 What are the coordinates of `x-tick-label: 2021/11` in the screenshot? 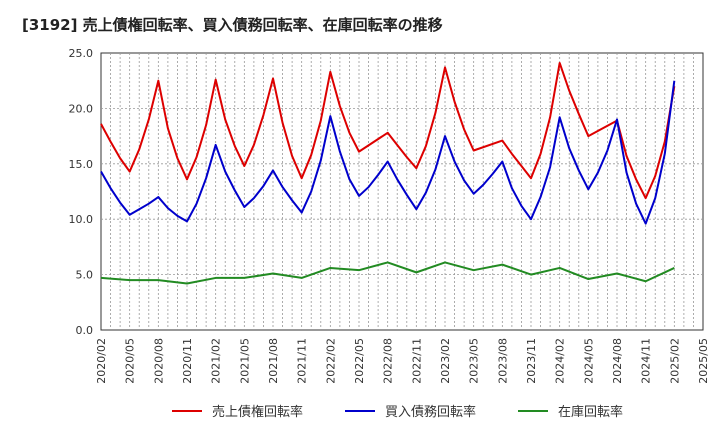 It's located at (302, 361).